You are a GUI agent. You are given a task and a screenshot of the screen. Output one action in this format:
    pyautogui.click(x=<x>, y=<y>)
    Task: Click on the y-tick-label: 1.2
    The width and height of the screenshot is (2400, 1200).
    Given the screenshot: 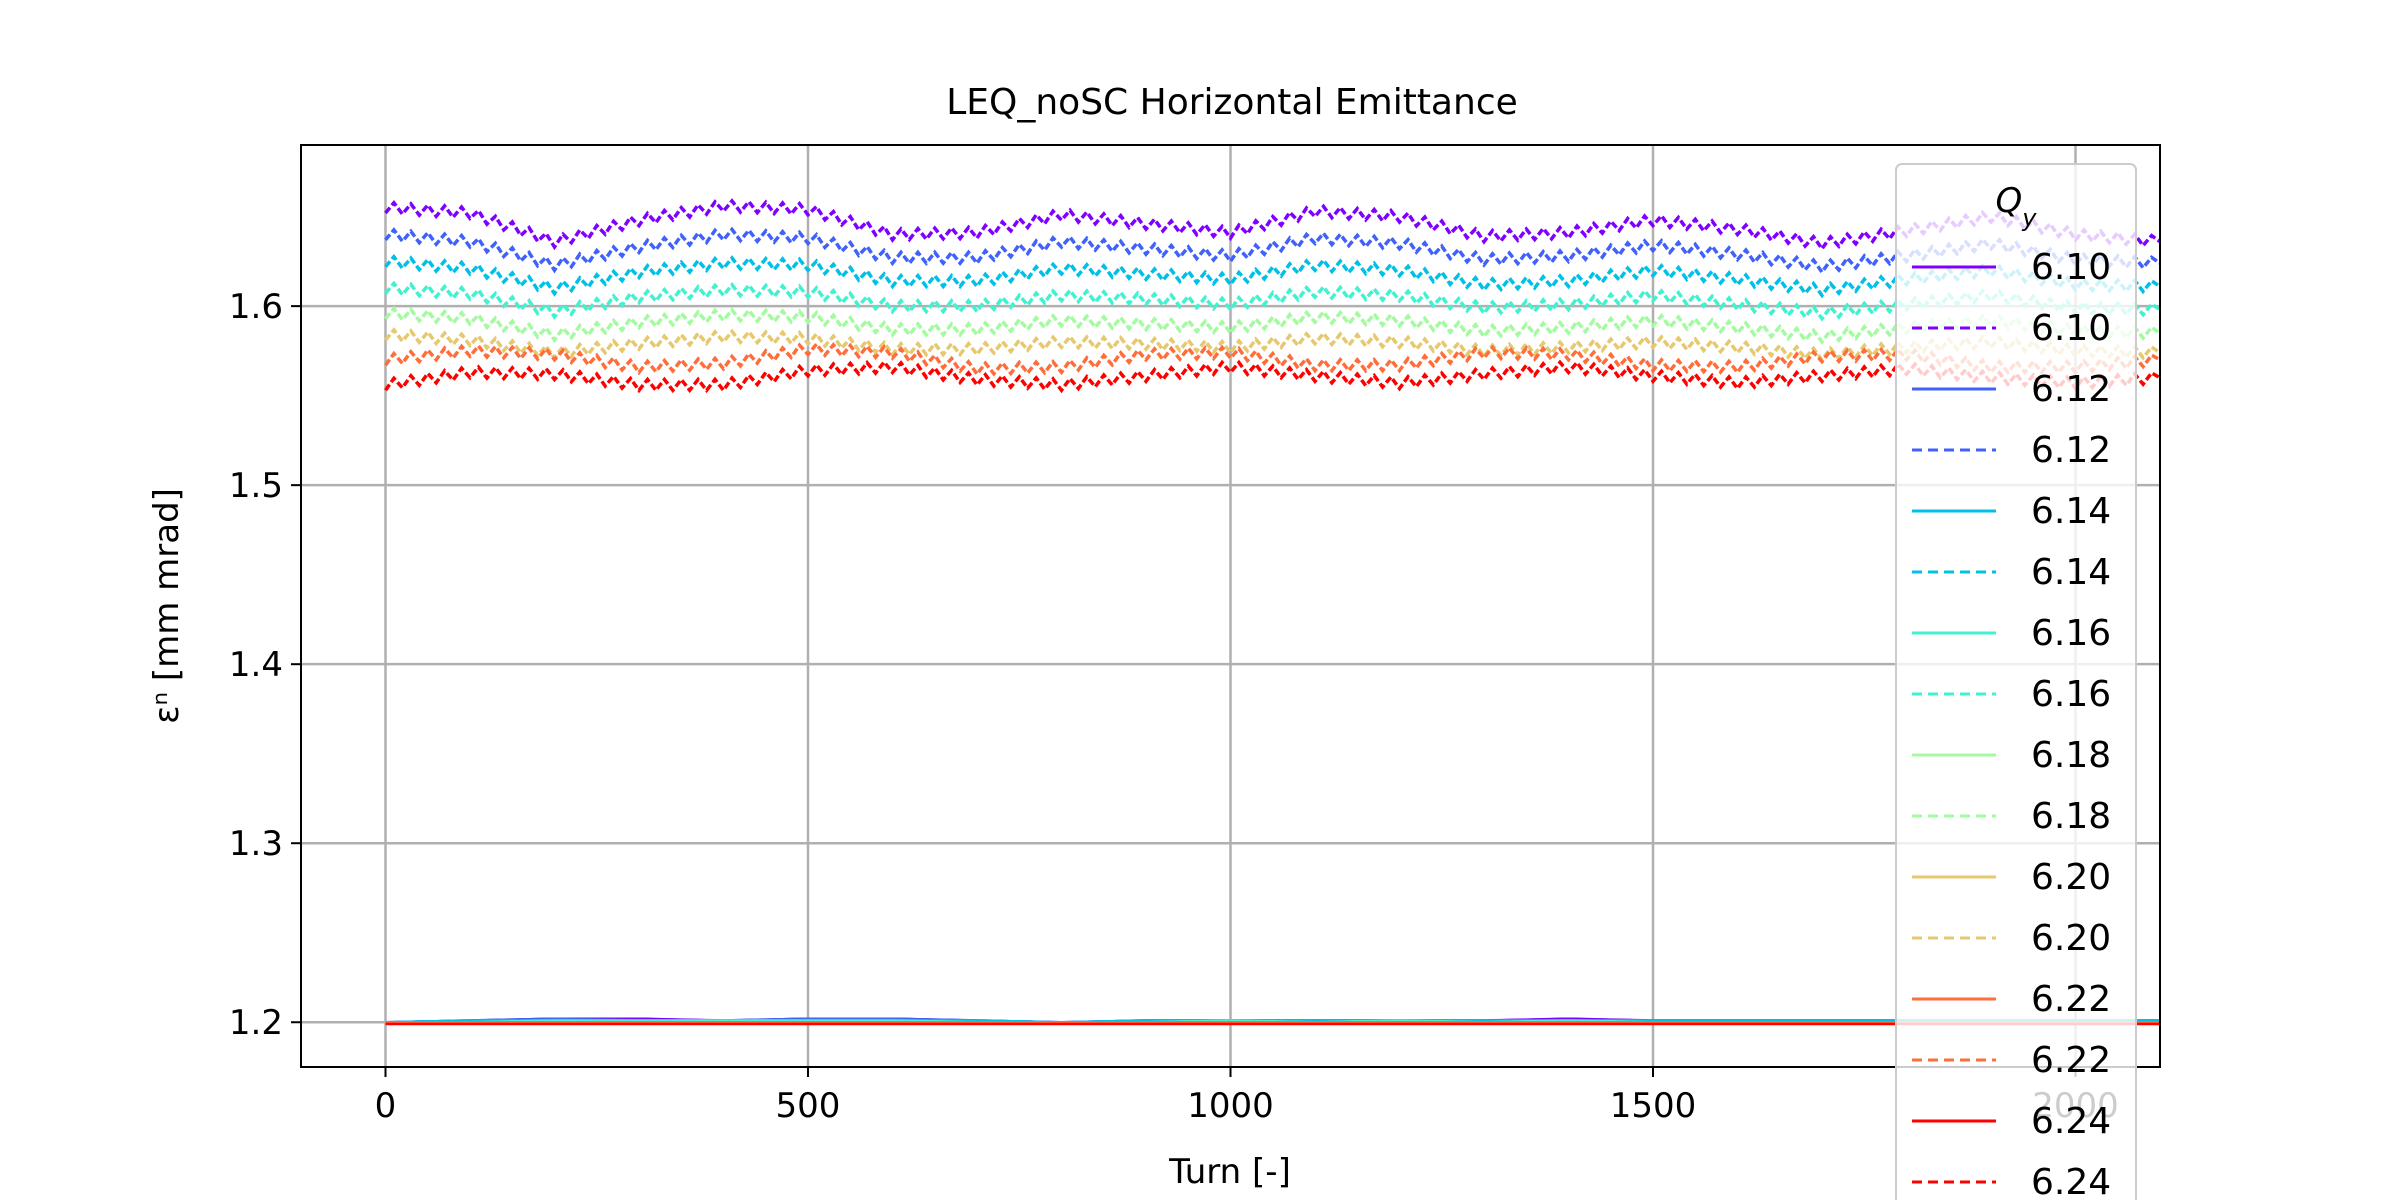 What is the action you would take?
    pyautogui.click(x=256, y=1023)
    